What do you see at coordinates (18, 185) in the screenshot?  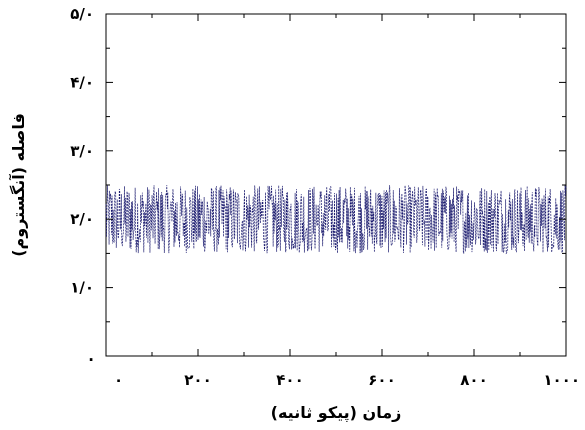 I see `y-axis-title: فاصله (آنگستروم)` at bounding box center [18, 185].